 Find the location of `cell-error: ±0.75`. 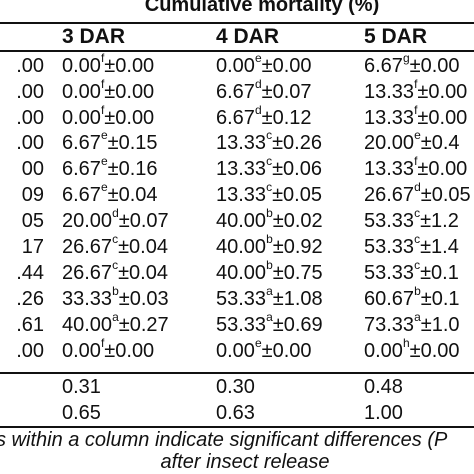

cell-error: ±0.75 is located at coordinates (297, 273).